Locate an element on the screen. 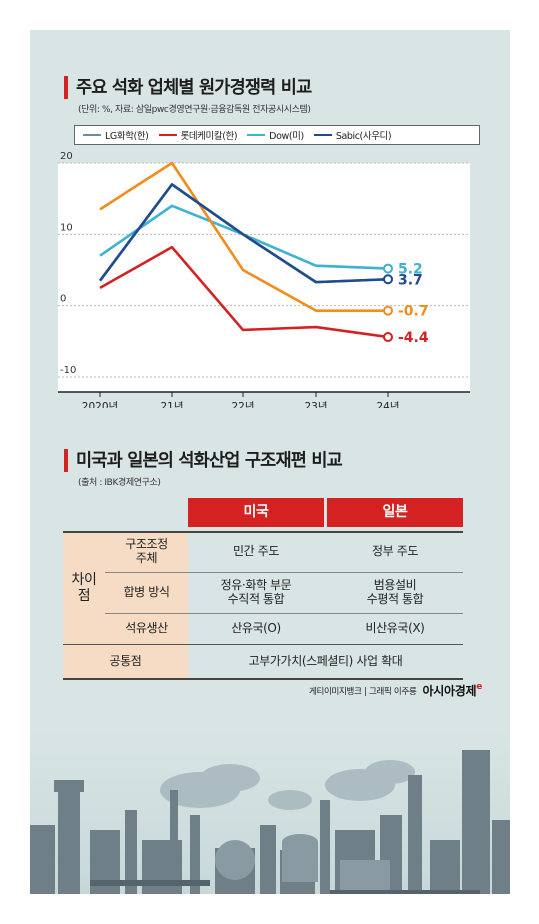 The height and width of the screenshot is (924, 539). table-cell: 정유·화학 부문 수직적 통합 is located at coordinates (256, 592).